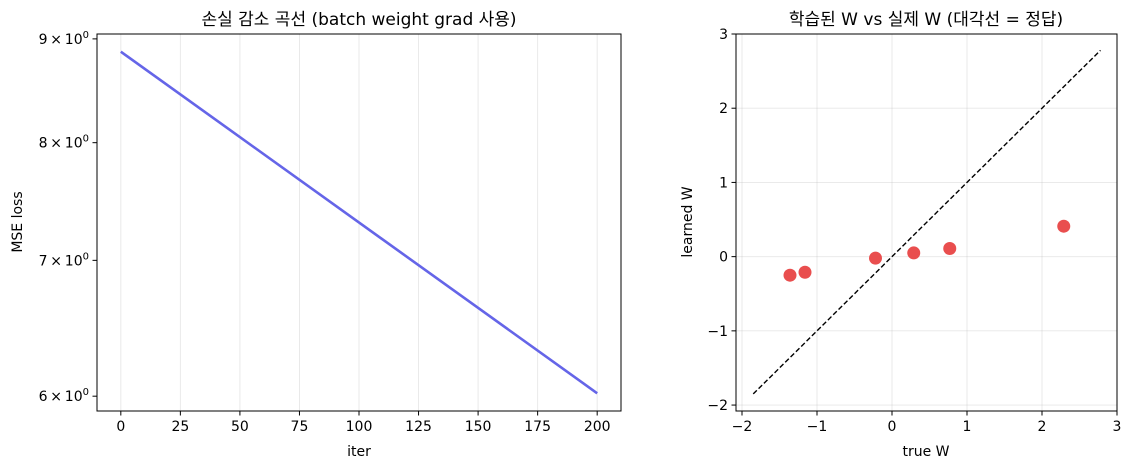 This screenshot has height=470, width=1130. I want to click on x-tick-label: 2, so click(1042, 427).